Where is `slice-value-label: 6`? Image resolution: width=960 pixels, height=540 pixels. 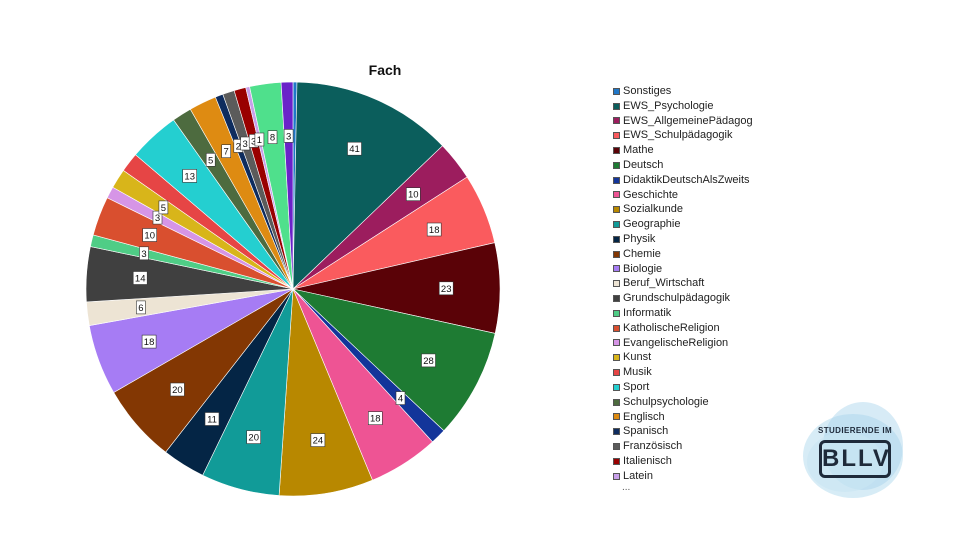
slice-value-label: 6 is located at coordinates (141, 307).